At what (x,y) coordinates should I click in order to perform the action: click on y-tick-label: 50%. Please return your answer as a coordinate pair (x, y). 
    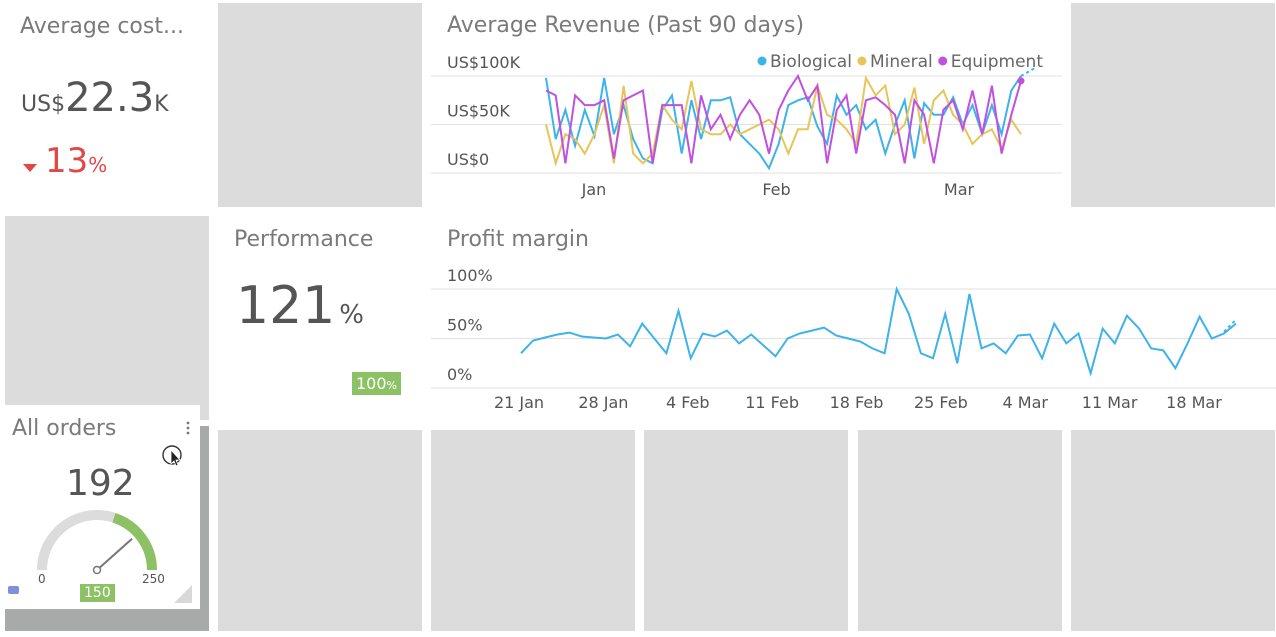
    Looking at the image, I should click on (465, 325).